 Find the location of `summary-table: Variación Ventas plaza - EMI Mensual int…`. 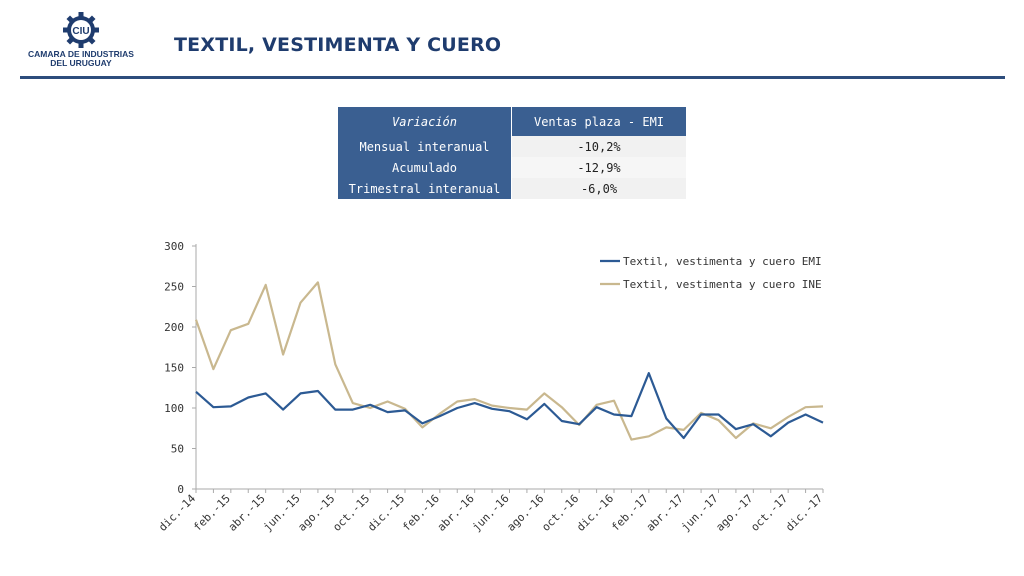

summary-table: Variación Ventas plaza - EMI Mensual int… is located at coordinates (512, 153).